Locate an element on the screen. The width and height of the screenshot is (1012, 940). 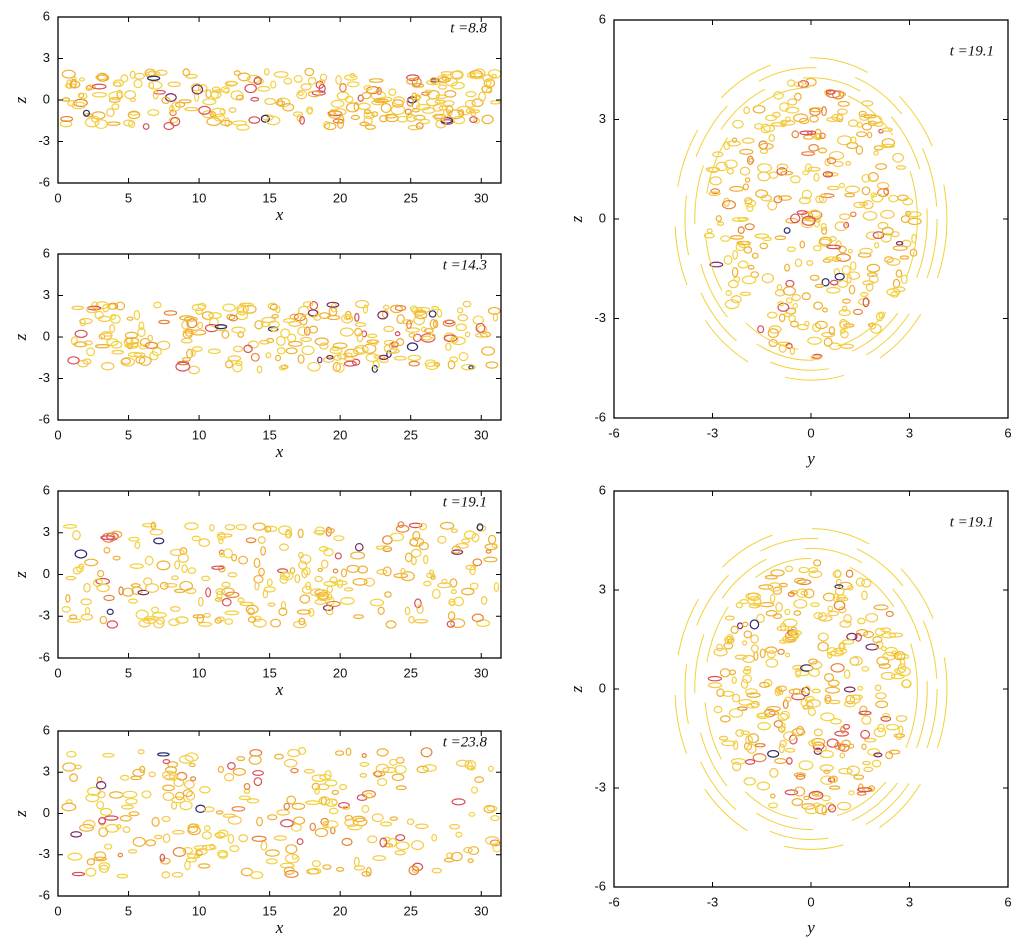
contour-ring is located at coordinates (811, 219).